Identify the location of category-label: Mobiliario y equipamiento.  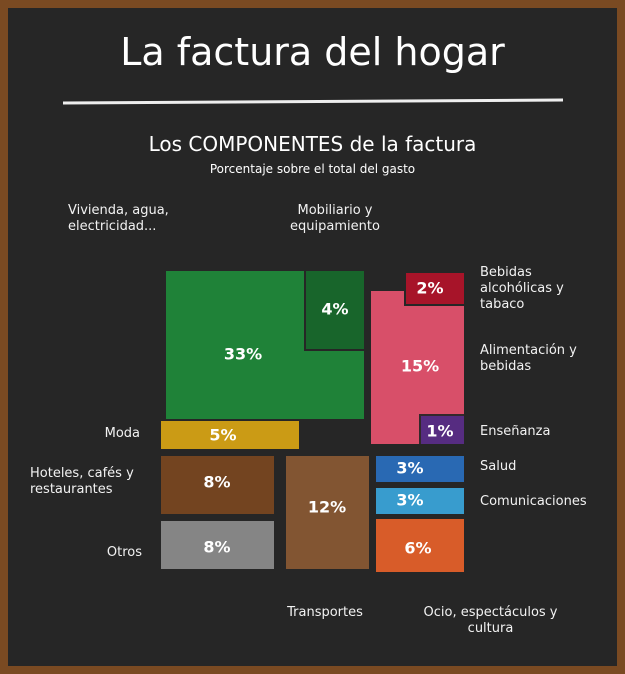
(335, 218).